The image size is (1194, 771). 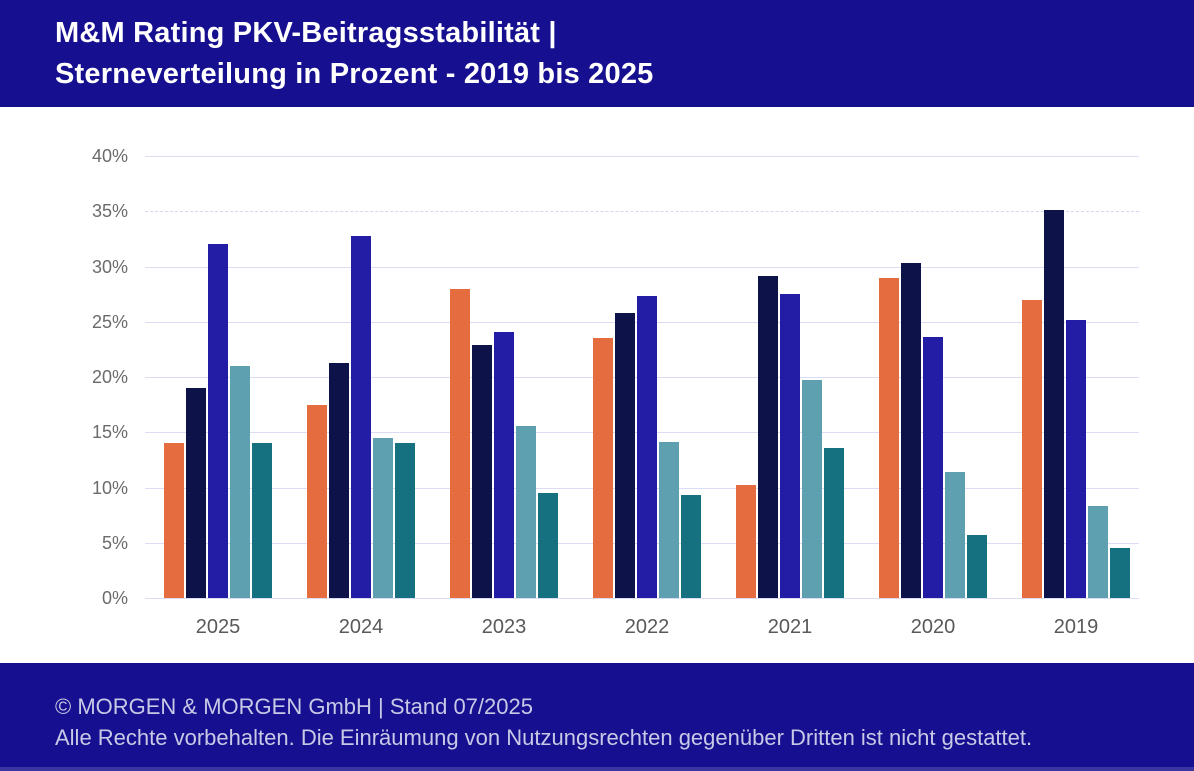 What do you see at coordinates (109, 432) in the screenshot?
I see `y-axis-tick-label-15: 15%` at bounding box center [109, 432].